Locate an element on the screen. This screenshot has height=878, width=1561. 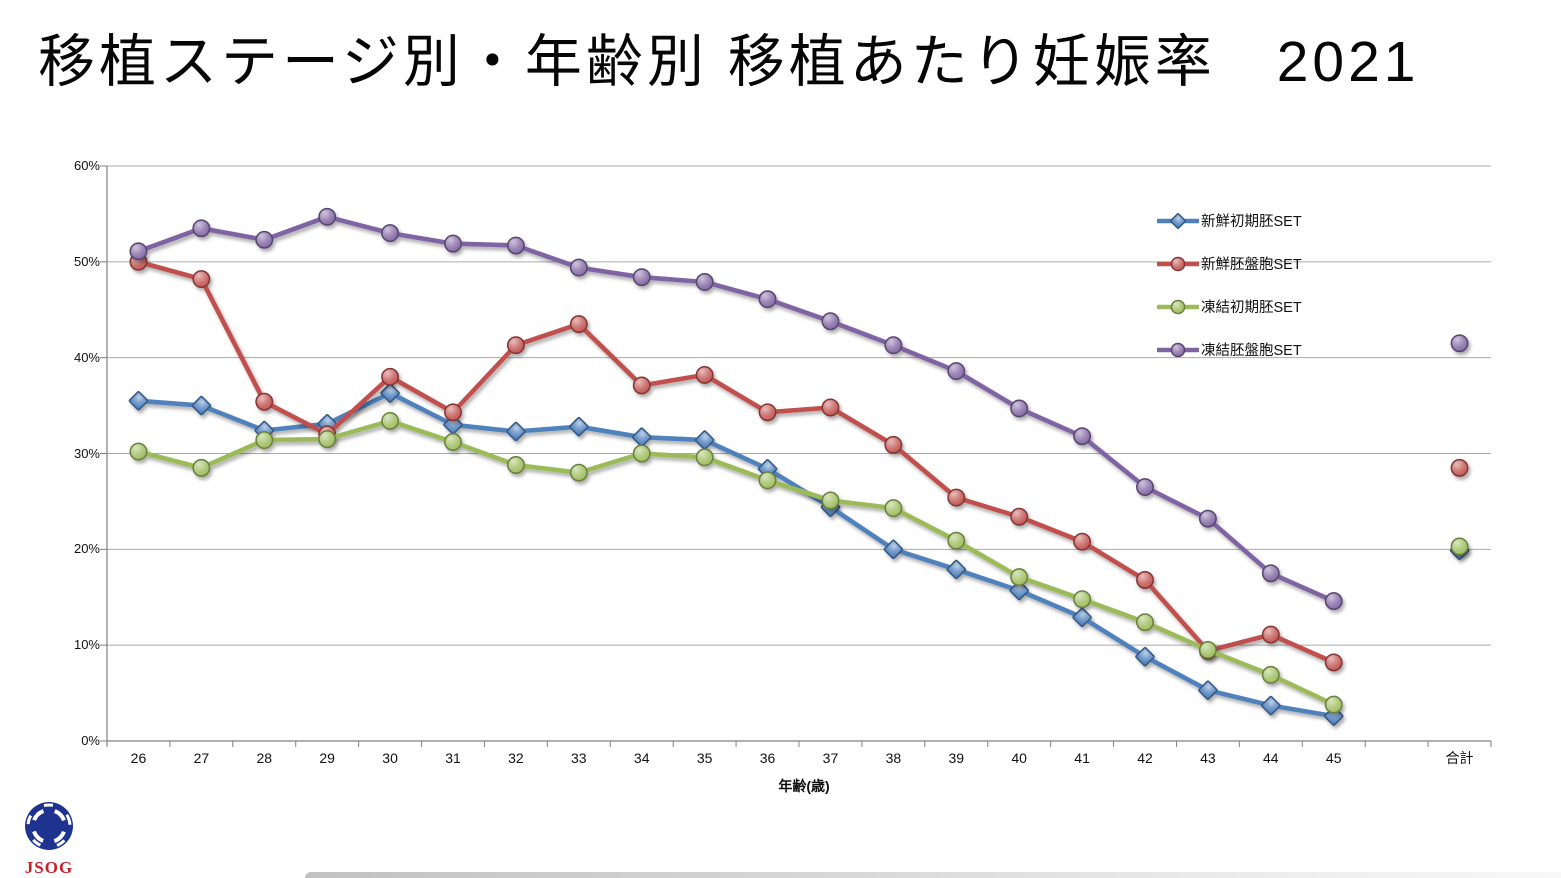
legend-label: 凍結初期胚SET is located at coordinates (1251, 308).